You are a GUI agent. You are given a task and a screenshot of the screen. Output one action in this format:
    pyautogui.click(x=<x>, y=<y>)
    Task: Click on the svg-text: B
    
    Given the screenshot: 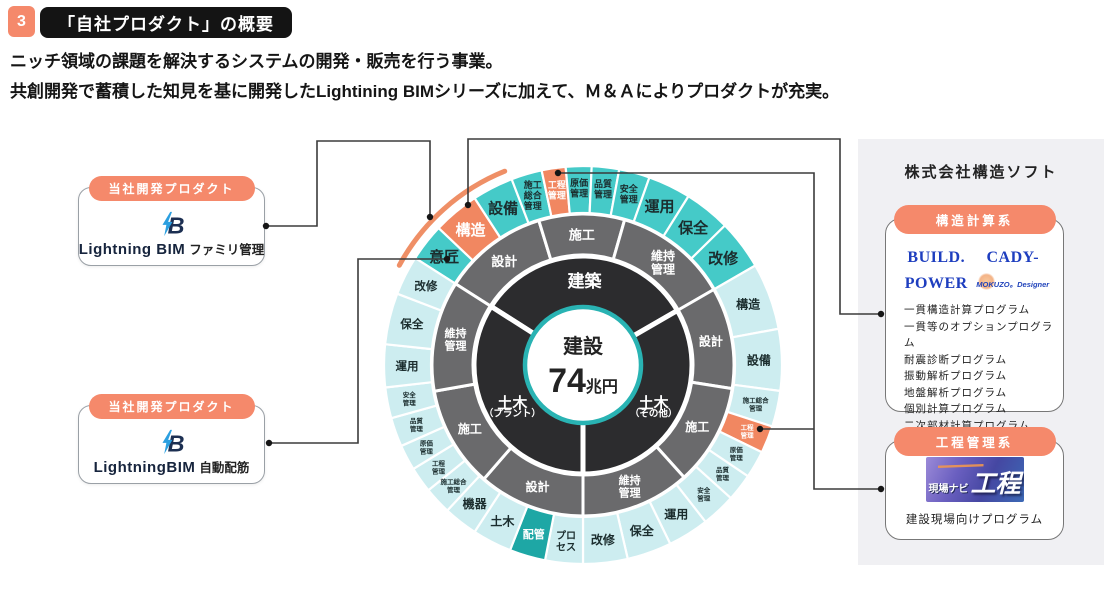 What is the action you would take?
    pyautogui.click(x=175, y=224)
    